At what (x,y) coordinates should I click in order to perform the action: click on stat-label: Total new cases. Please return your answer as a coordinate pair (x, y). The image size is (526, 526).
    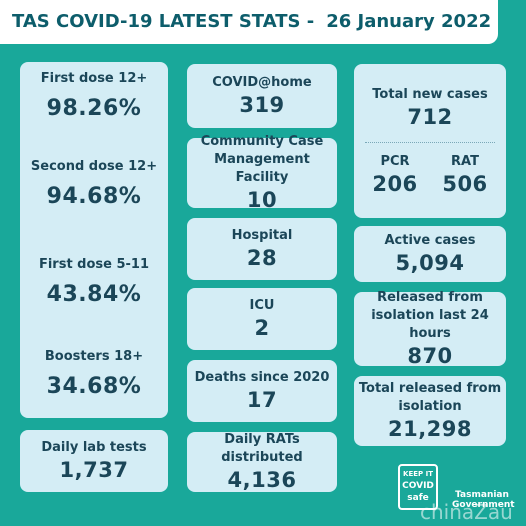
    Looking at the image, I should click on (430, 94).